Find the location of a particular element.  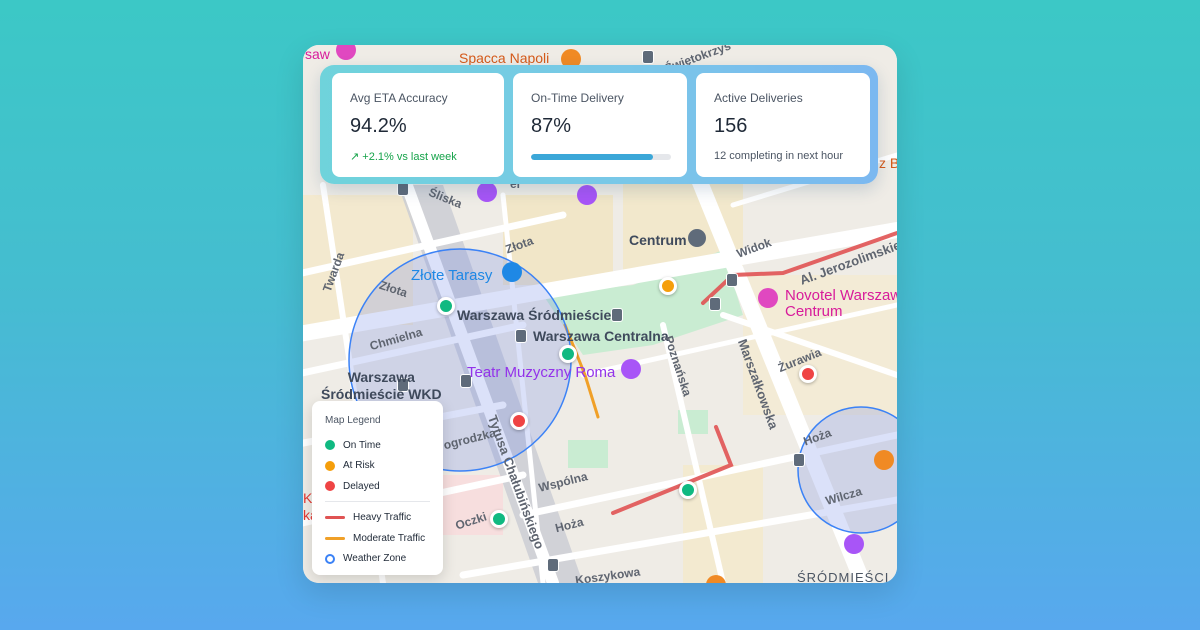

legend-item-delayed: Delayed is located at coordinates (377, 486).